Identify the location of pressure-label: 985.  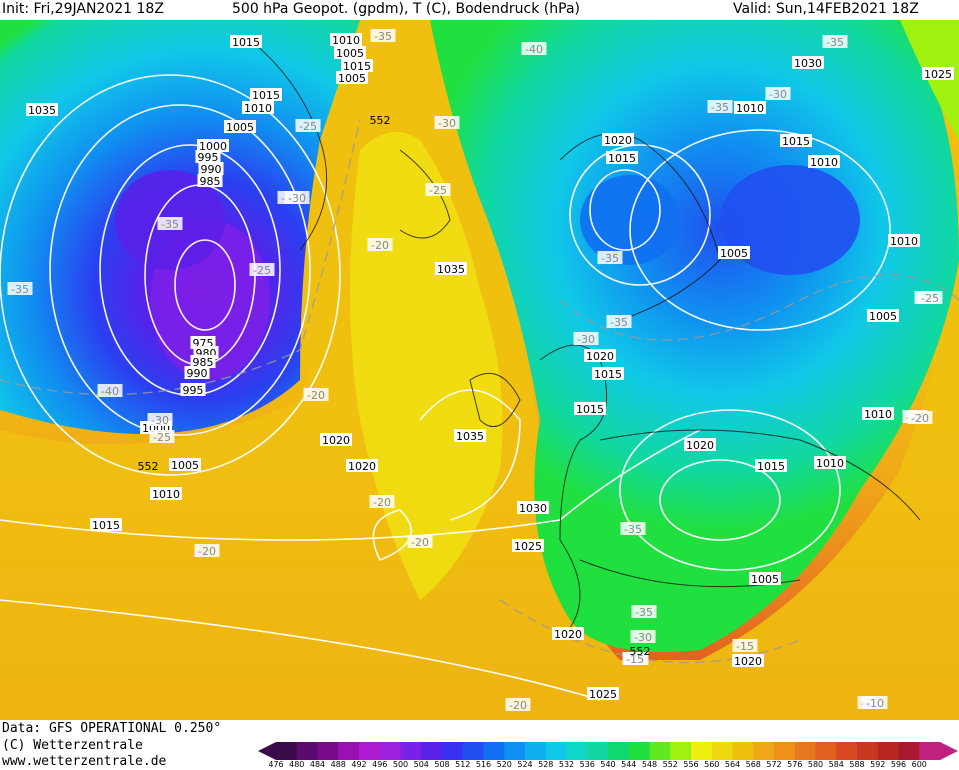
(210, 181).